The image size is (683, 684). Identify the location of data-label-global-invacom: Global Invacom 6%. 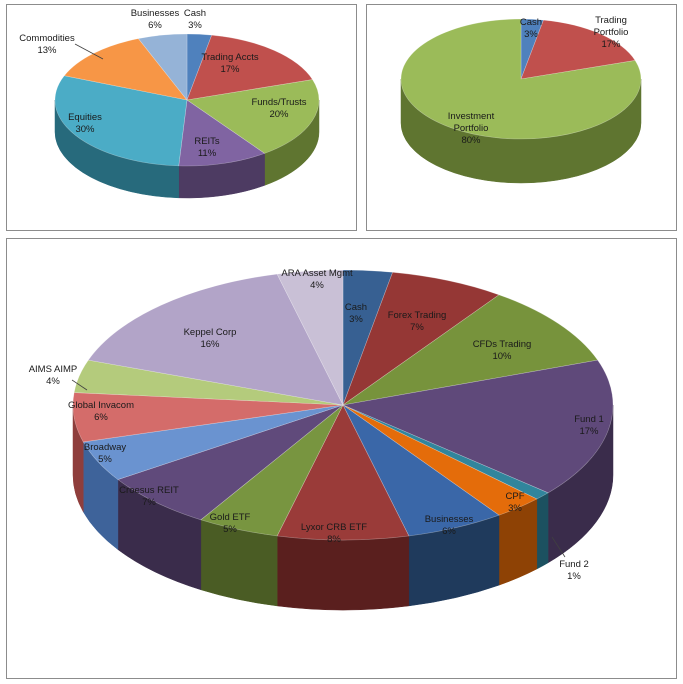
(101, 411).